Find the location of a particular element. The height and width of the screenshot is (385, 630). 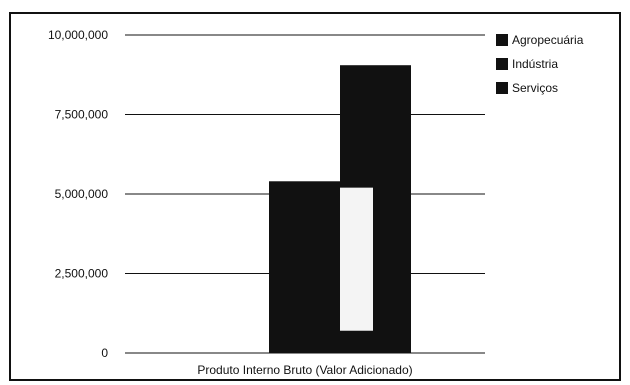

x-category-label: Produto Interno Bruto (Valor Adicionado) is located at coordinates (304, 370).